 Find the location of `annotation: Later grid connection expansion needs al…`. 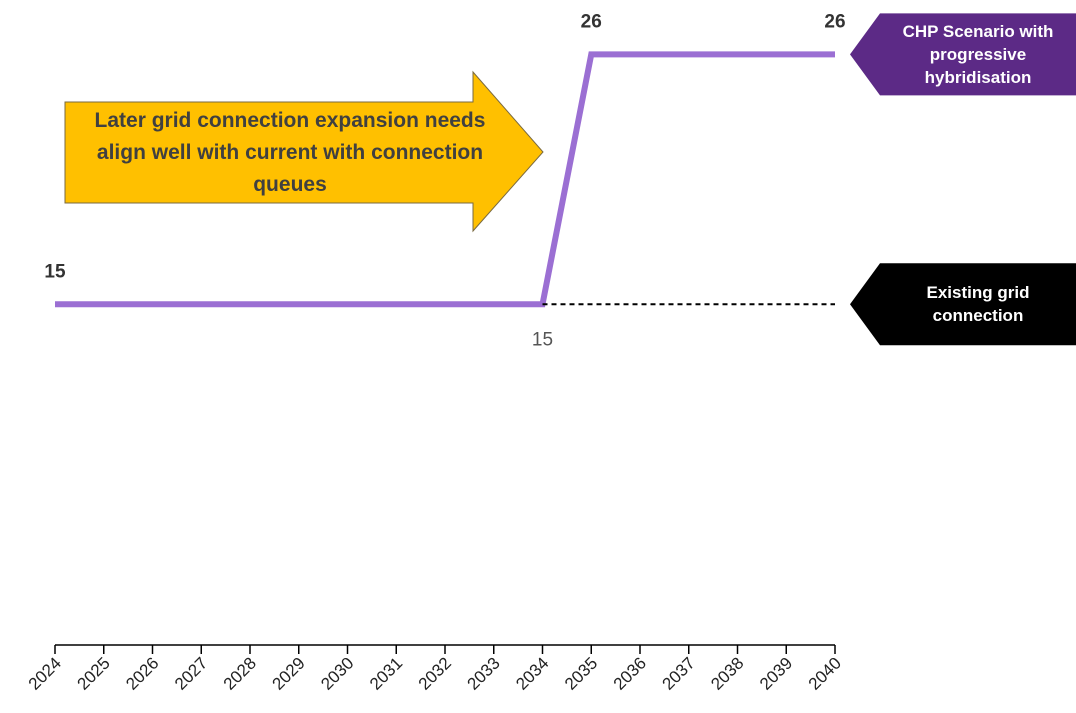

annotation: Later grid connection expansion needs al… is located at coordinates (290, 152).